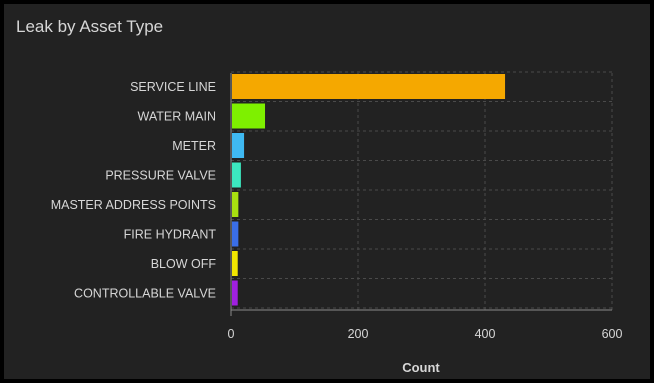 The image size is (654, 383). I want to click on chart-title: Leak by Asset Type, so click(90, 26).